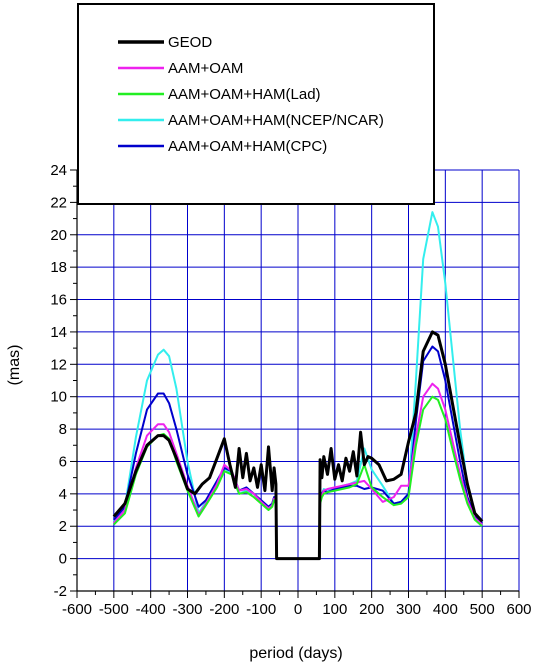 This screenshot has width=536, height=667. I want to click on y-tick-label: 12, so click(58, 364).